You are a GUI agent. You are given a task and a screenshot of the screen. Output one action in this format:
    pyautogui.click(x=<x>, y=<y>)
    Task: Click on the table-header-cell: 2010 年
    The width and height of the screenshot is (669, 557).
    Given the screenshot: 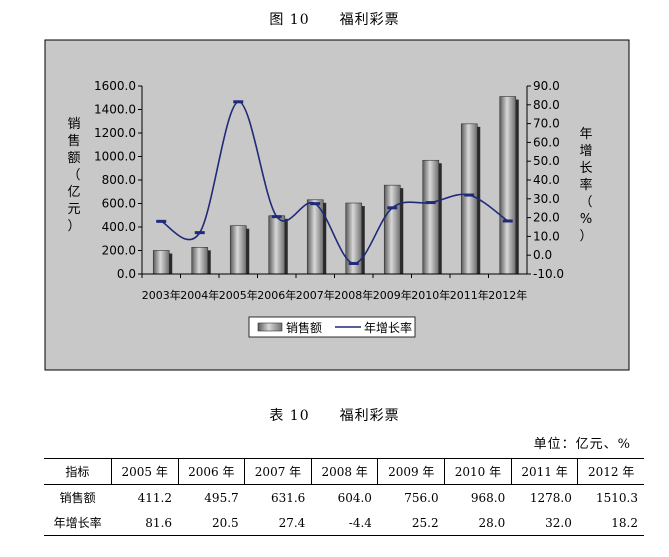 What is the action you would take?
    pyautogui.click(x=478, y=471)
    